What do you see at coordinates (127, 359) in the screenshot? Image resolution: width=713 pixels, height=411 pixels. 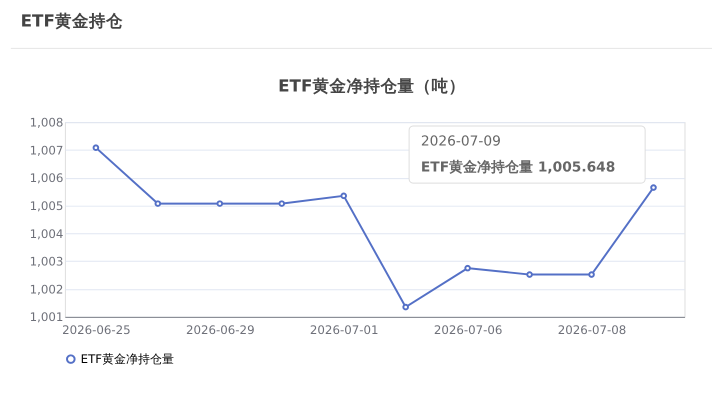 I see `legend-label: ETF黄金净持仓量` at bounding box center [127, 359].